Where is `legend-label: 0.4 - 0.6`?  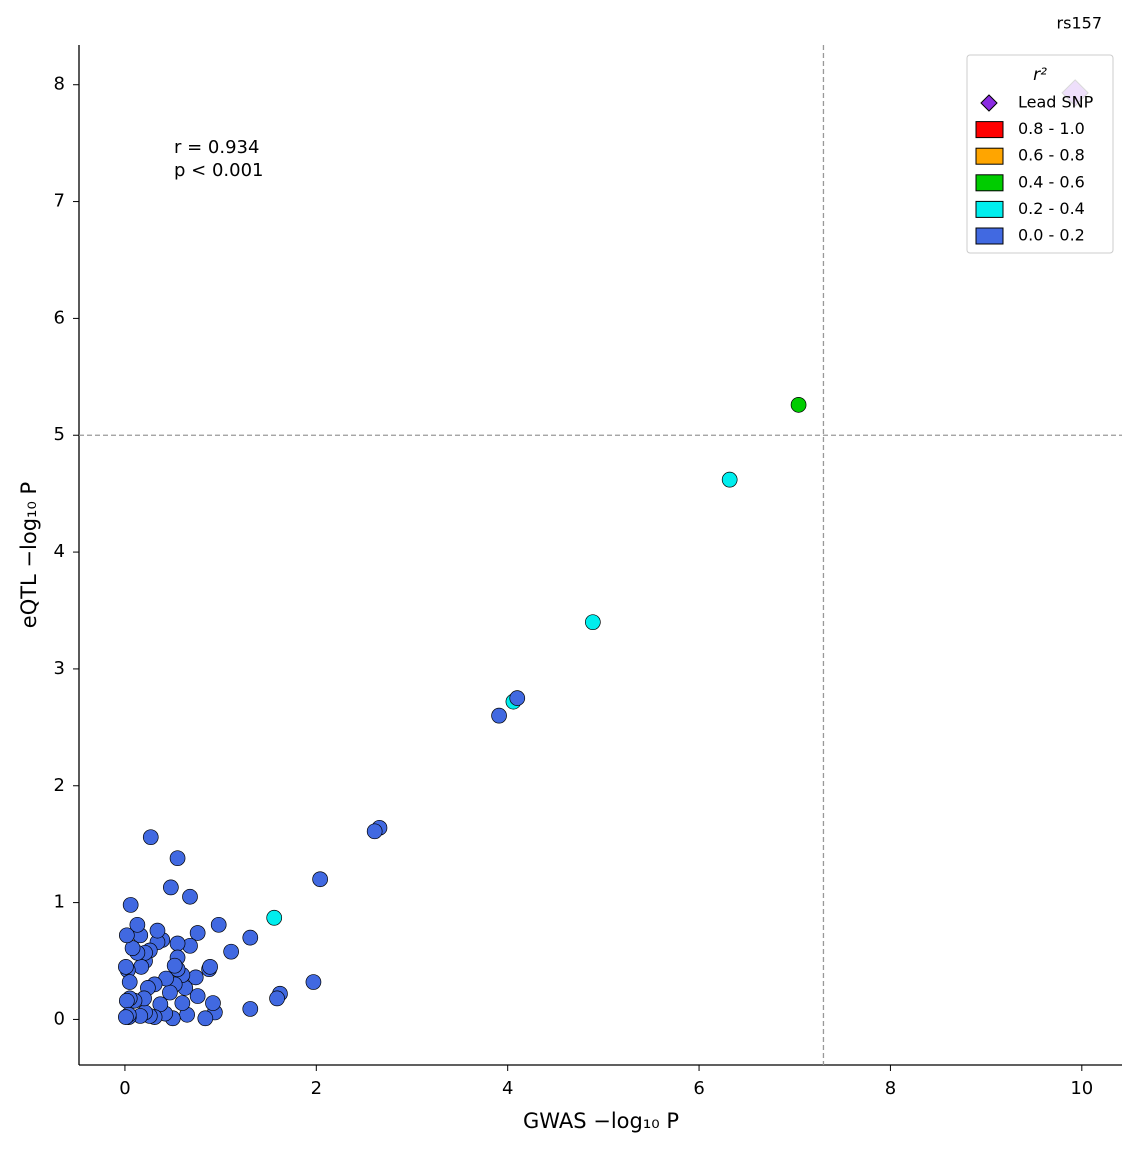 legend-label: 0.4 - 0.6 is located at coordinates (1051, 181).